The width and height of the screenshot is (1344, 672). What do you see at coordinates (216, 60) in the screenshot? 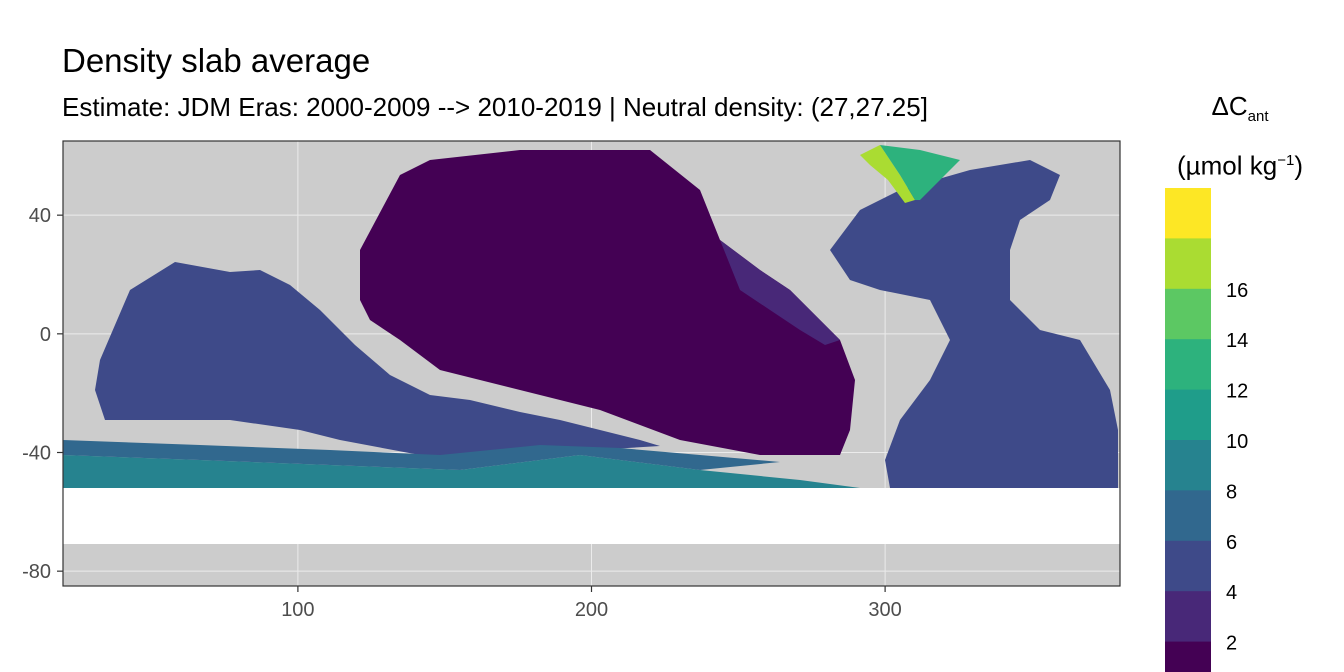
I see `plot-title: Density slab average` at bounding box center [216, 60].